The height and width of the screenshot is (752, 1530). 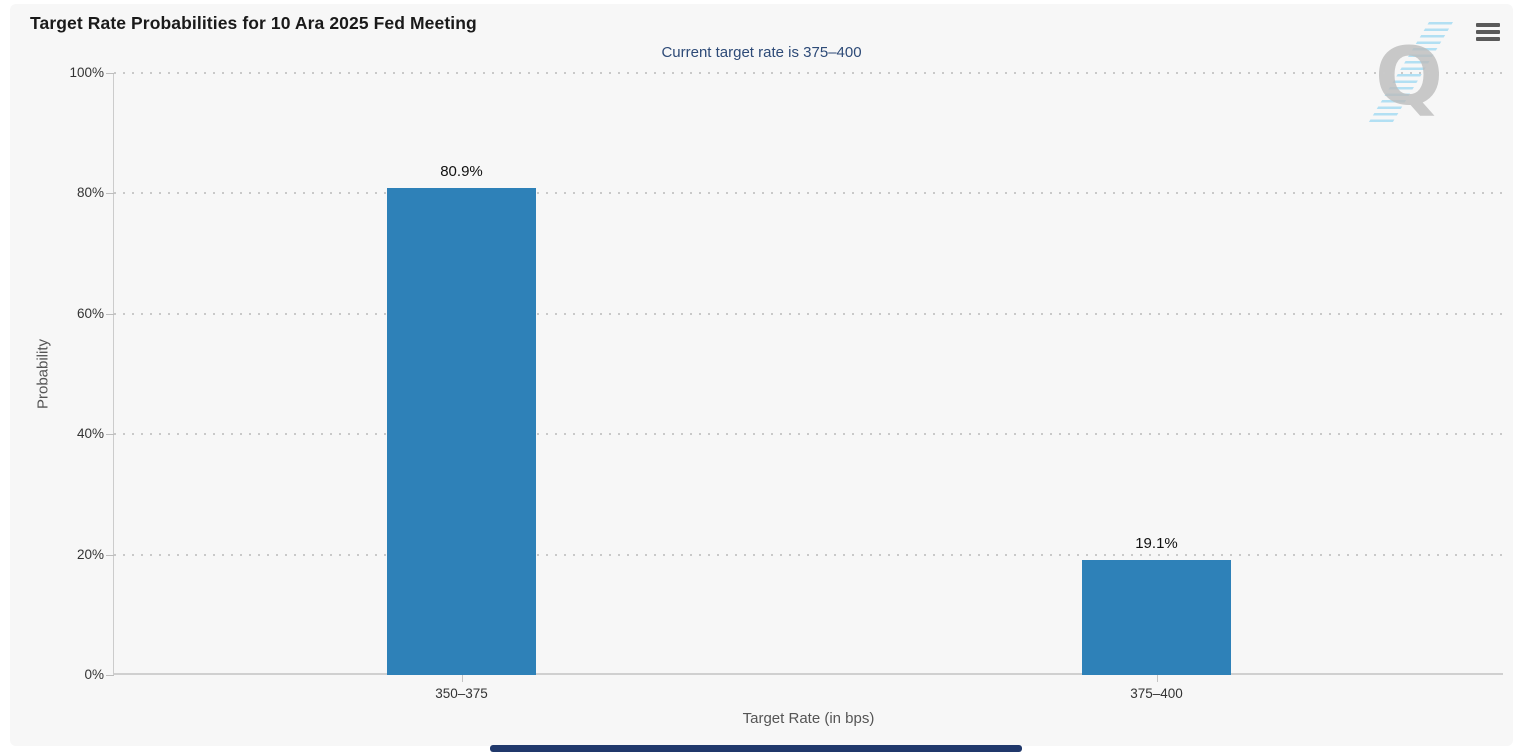 What do you see at coordinates (756, 748) in the screenshot?
I see `horizontal-scrollbar-thumb` at bounding box center [756, 748].